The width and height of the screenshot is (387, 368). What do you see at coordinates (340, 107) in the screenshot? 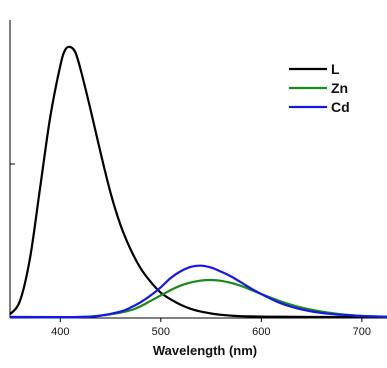
I see `legend-label-cd: Cd` at bounding box center [340, 107].